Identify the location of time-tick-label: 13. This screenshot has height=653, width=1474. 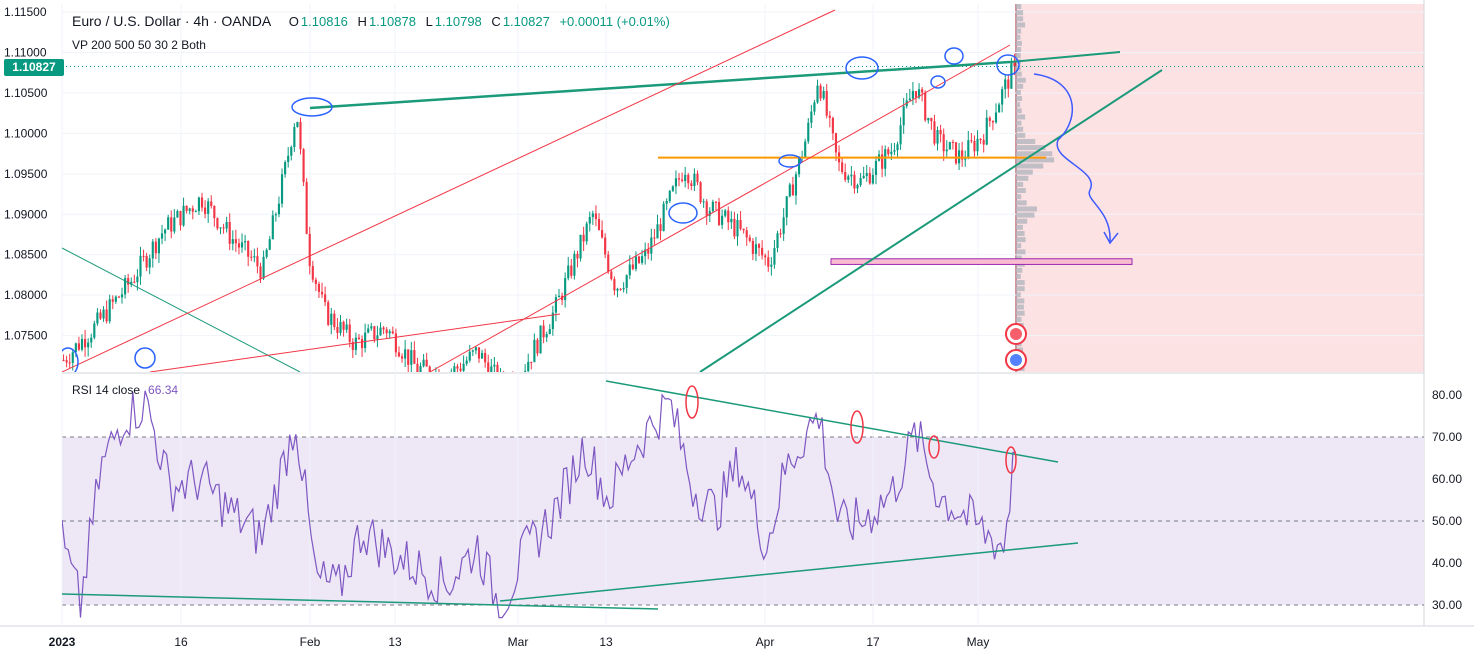
(395, 642).